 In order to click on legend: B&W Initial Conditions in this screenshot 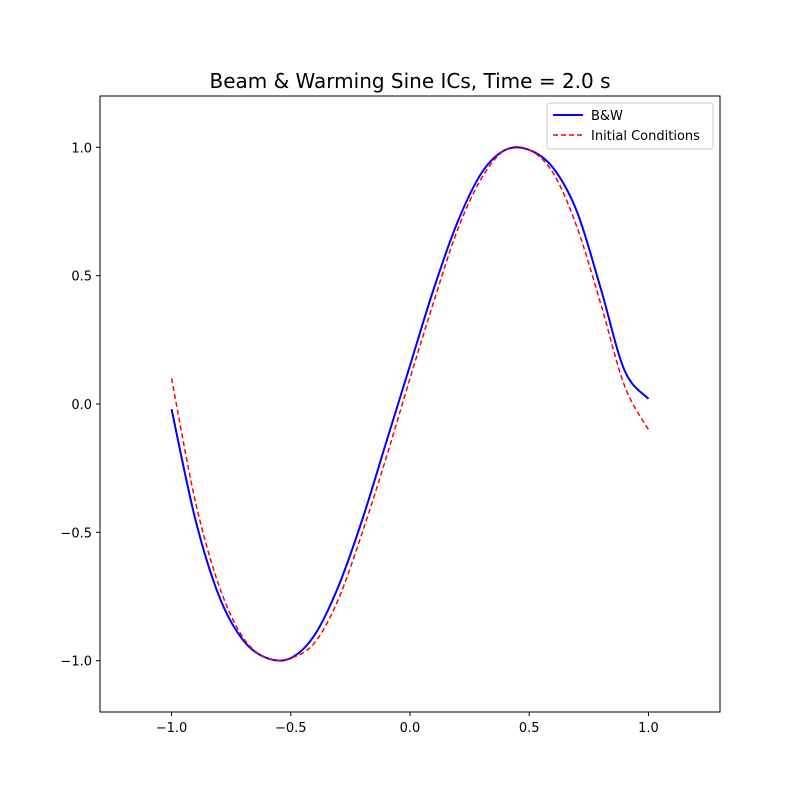, I will do `click(630, 126)`.